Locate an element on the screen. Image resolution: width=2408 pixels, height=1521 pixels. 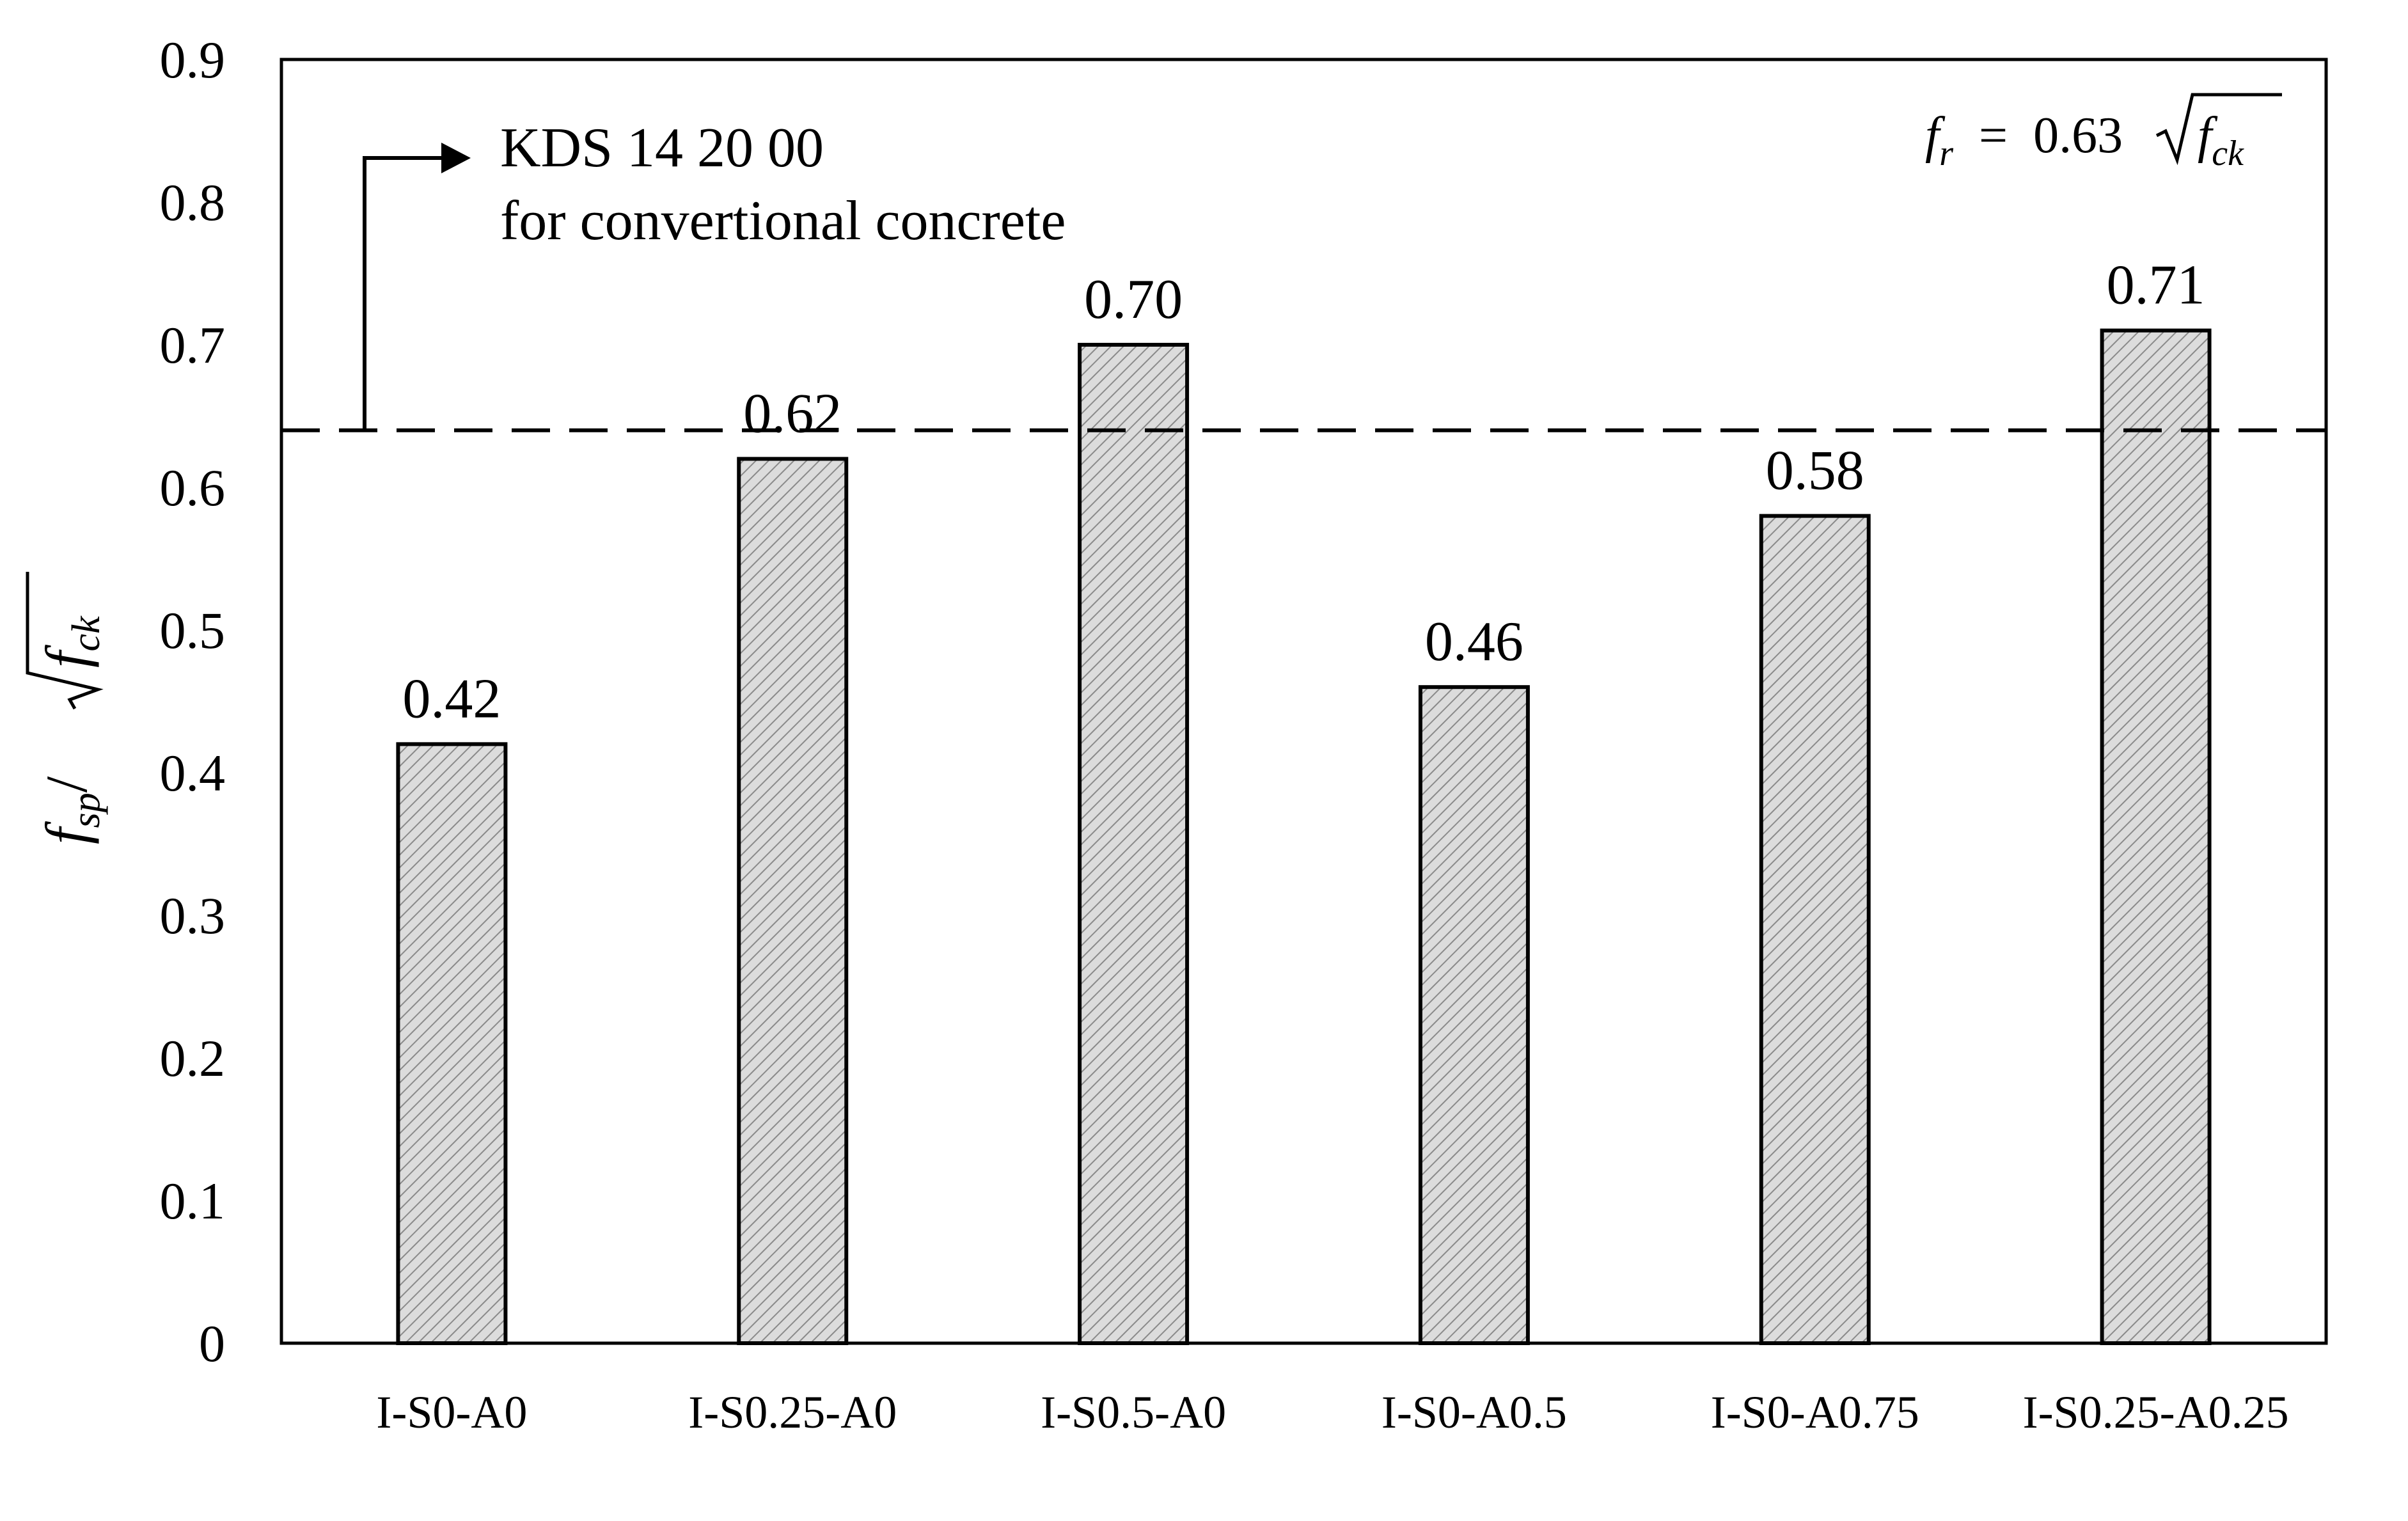
reference-label-line2: for convertional concrete is located at coordinates (783, 221).